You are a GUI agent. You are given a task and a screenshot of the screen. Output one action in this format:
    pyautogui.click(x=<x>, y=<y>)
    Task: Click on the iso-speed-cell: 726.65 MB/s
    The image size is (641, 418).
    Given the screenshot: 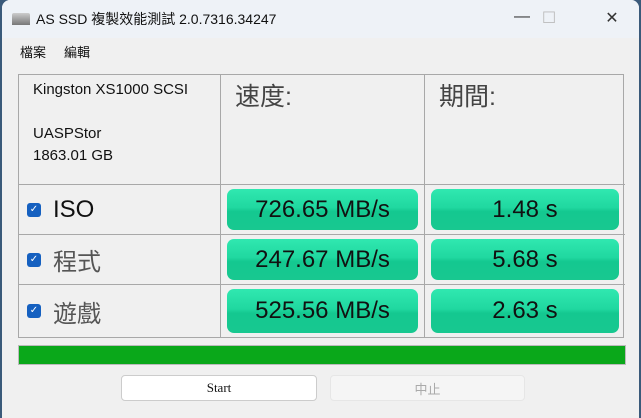 What is the action you would take?
    pyautogui.click(x=323, y=210)
    